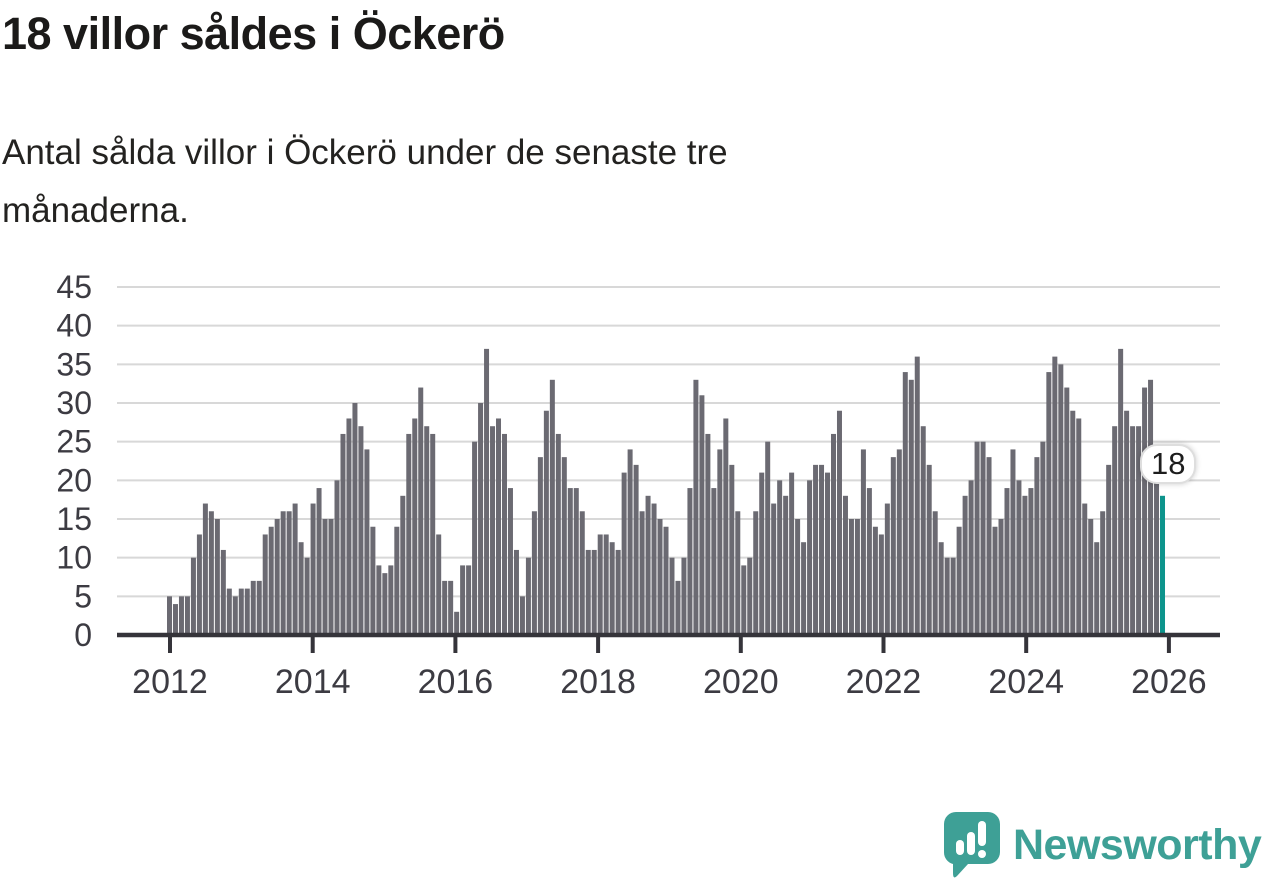 This screenshot has height=879, width=1262. I want to click on y-axis-label: 15, so click(74, 519).